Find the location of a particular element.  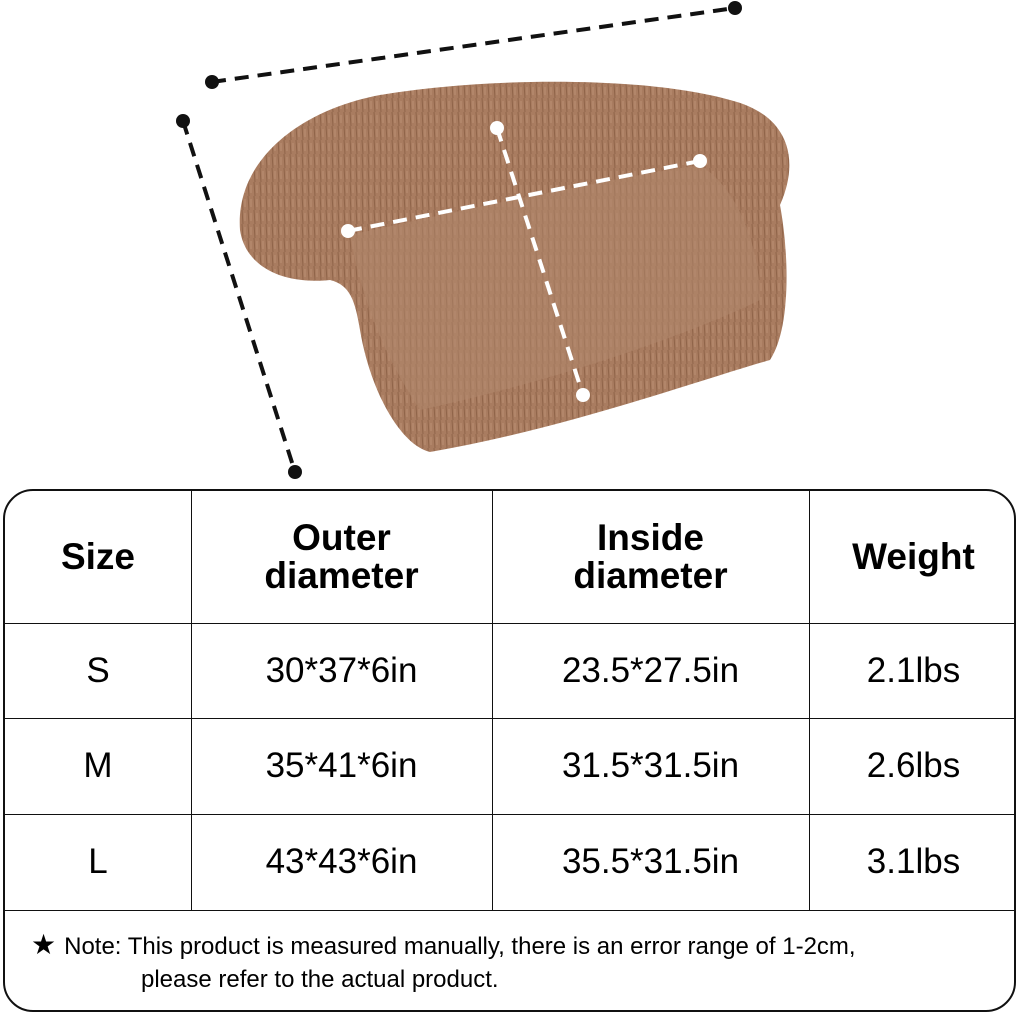

header-inside-diameter: Inside diameter is located at coordinates (650, 557).